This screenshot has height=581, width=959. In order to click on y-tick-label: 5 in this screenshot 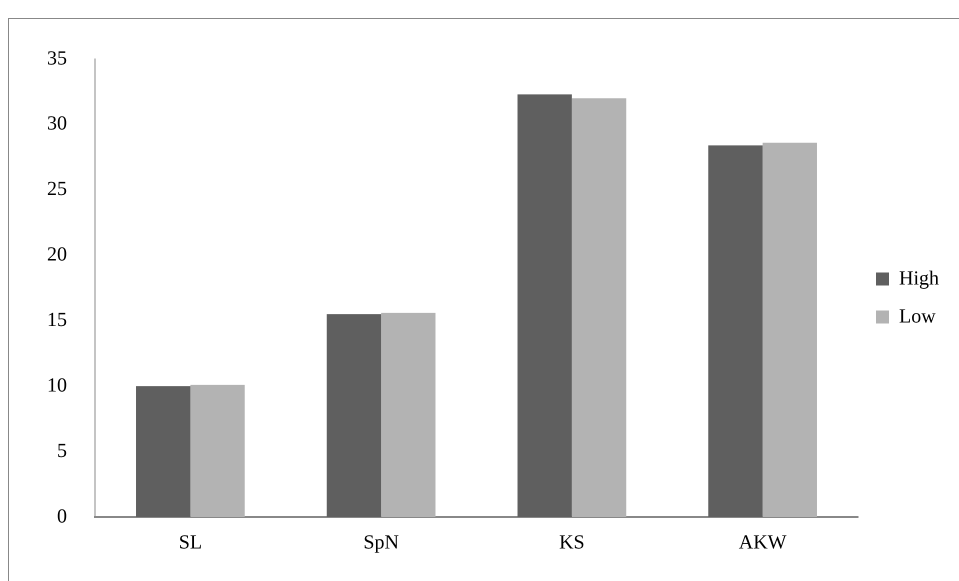, I will do `click(62, 451)`.